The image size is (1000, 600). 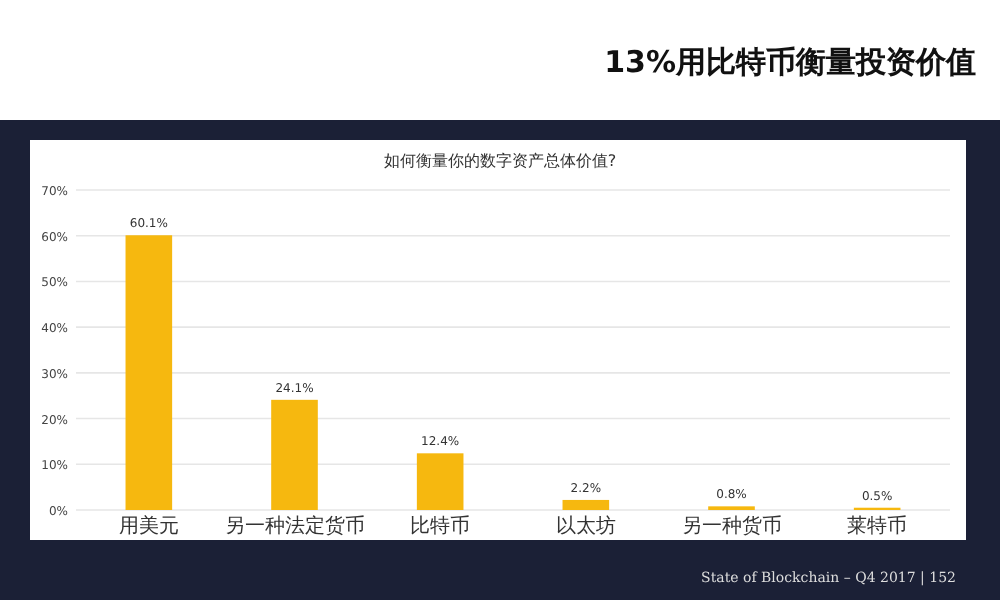 What do you see at coordinates (731, 526) in the screenshot?
I see `x-tick-label: 另一种货币` at bounding box center [731, 526].